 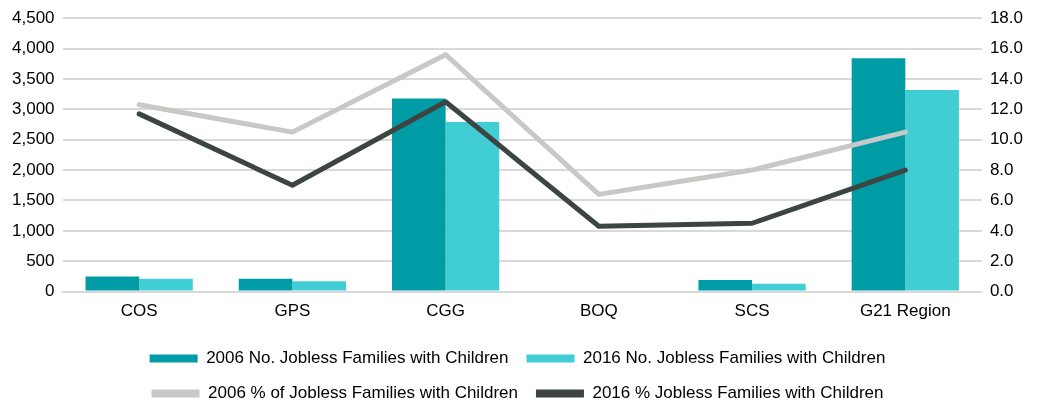 What do you see at coordinates (445, 311) in the screenshot?
I see `x-tick-label: CGG` at bounding box center [445, 311].